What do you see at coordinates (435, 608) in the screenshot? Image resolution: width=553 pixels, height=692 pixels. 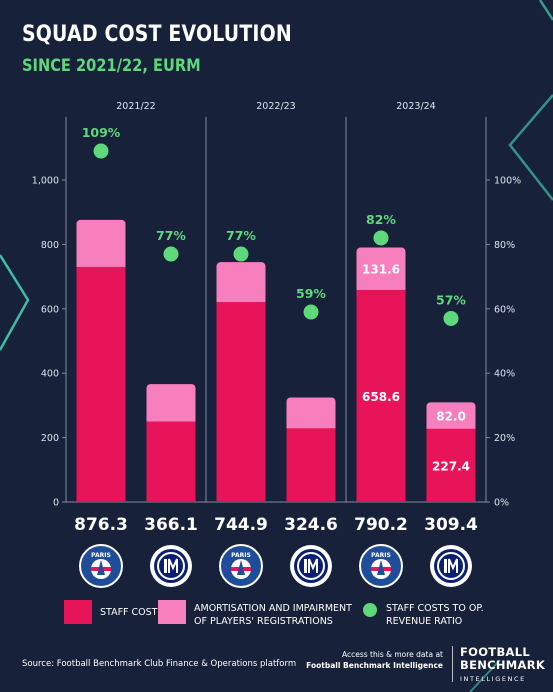 I see `legend-label-ratio-line1: STAFF COSTS TO OP.` at bounding box center [435, 608].